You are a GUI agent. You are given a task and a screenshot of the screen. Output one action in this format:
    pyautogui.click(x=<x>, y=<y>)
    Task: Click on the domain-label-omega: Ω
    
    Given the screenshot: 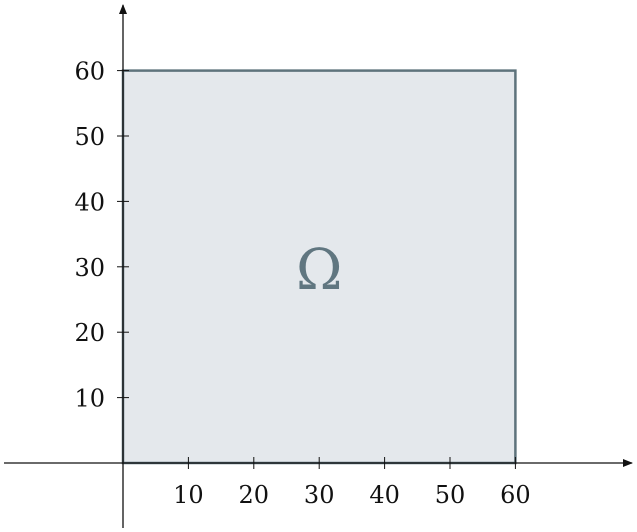 What is the action you would take?
    pyautogui.click(x=319, y=270)
    